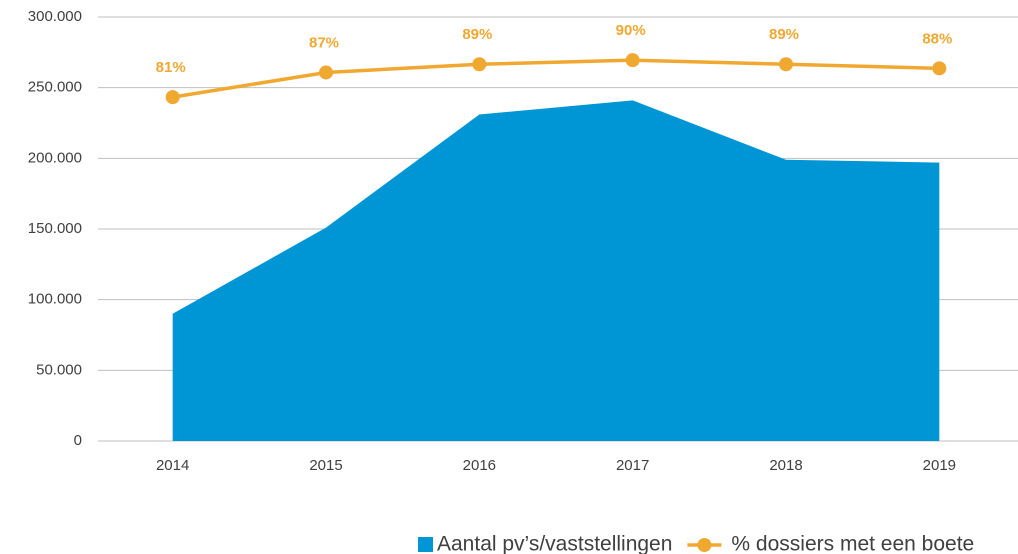 The height and width of the screenshot is (554, 1018). I want to click on data-label: 87%, so click(324, 42).